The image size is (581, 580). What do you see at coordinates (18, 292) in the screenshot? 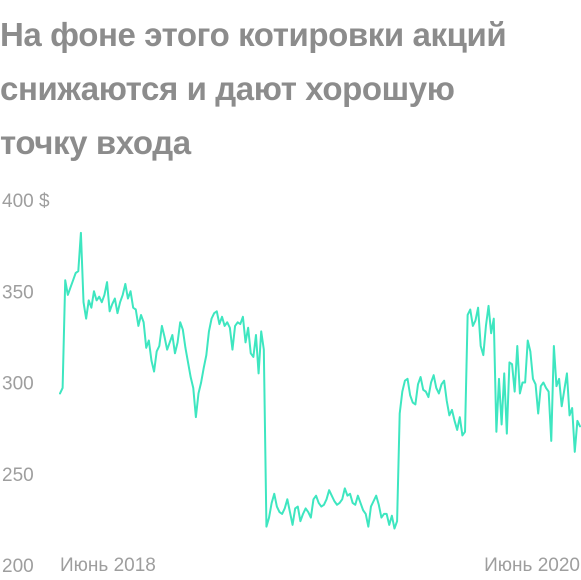
I see `y-tick-label: 350` at bounding box center [18, 292].